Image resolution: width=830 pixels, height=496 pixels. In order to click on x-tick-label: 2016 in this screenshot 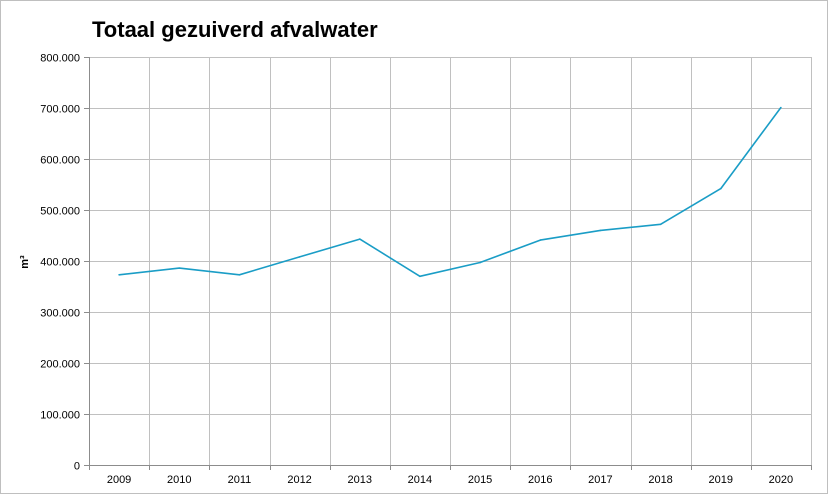, I will do `click(540, 480)`.